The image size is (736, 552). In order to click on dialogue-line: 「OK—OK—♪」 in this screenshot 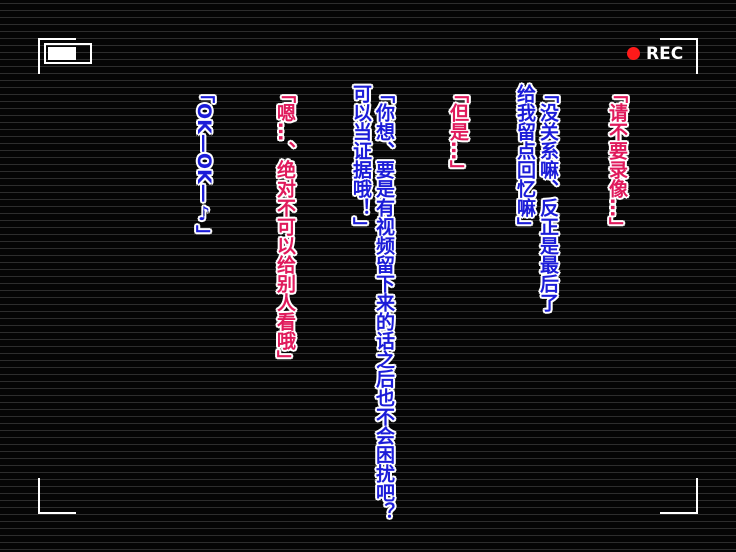, I will do `click(204, 164)`.